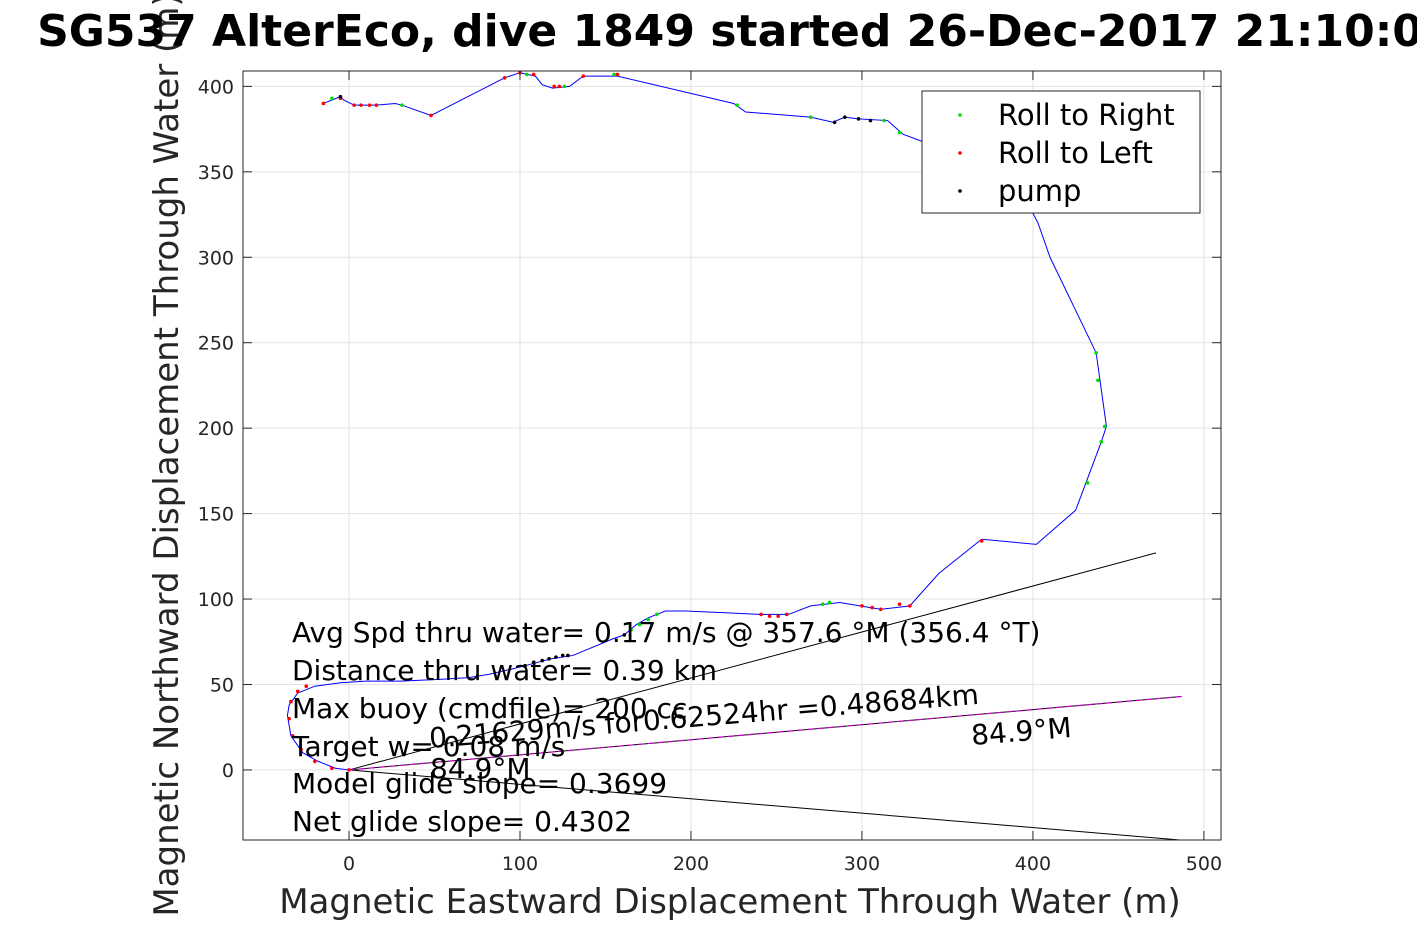  Describe the element at coordinates (1086, 115) in the screenshot. I see `legend-label-roll-right: Roll to Right` at that location.